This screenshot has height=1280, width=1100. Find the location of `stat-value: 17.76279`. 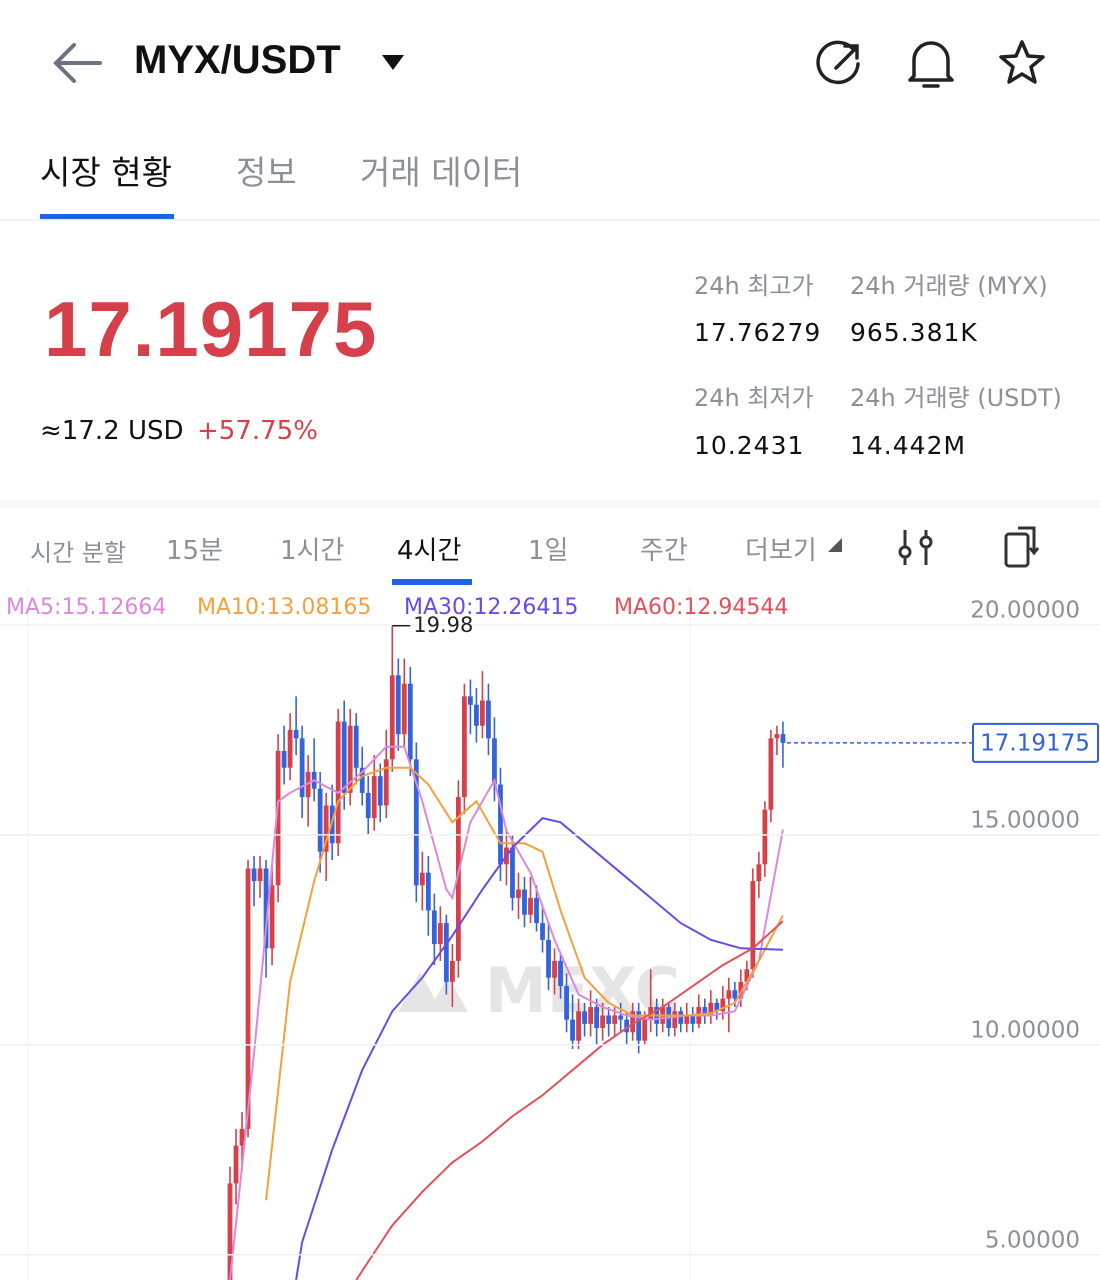

stat-value: 17.76279 is located at coordinates (758, 332).